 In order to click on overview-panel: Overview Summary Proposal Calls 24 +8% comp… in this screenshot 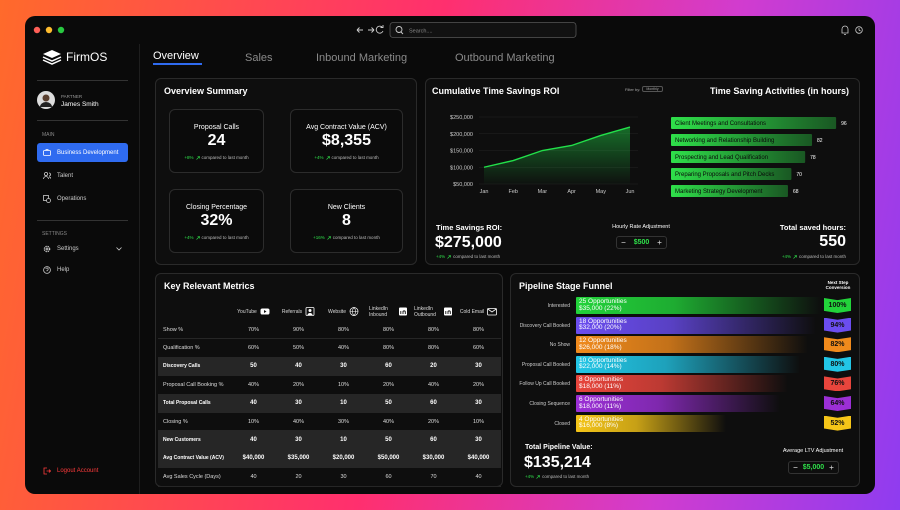, I will do `click(286, 171)`.